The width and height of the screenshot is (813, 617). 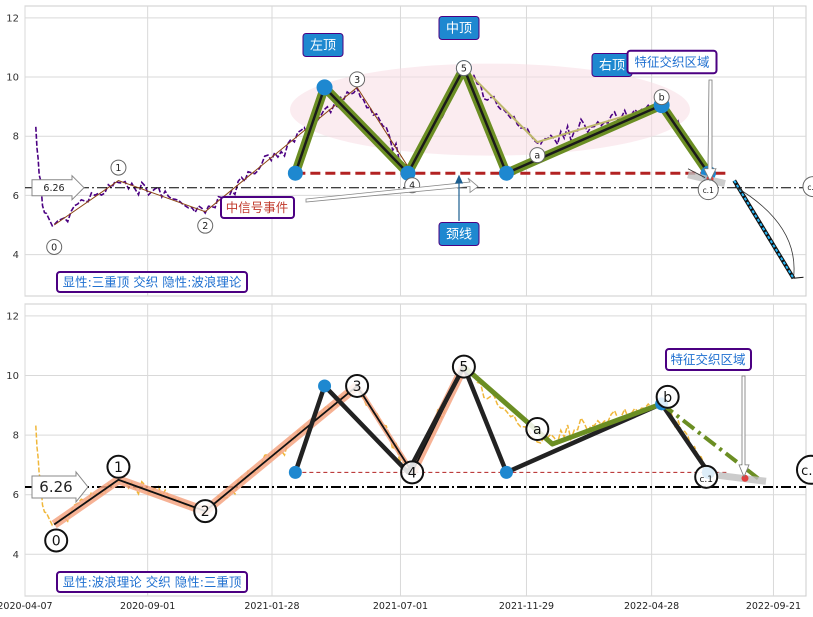 I want to click on label-signal: 中信号事件, so click(x=257, y=207).